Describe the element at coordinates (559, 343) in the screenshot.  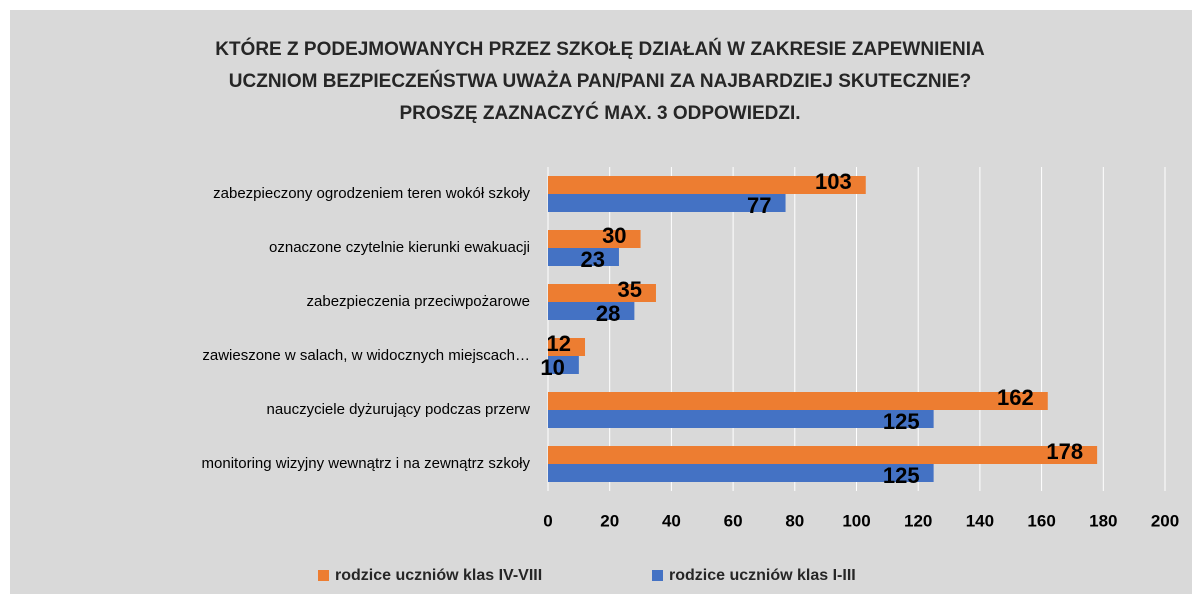
I see `value-label: 12` at that location.